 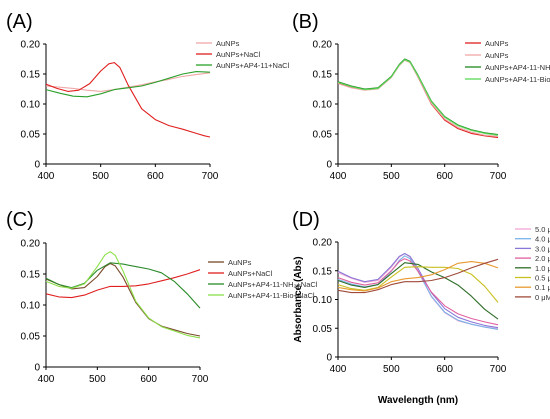 I want to click on legend-label: 5.0 μM, so click(x=542, y=229).